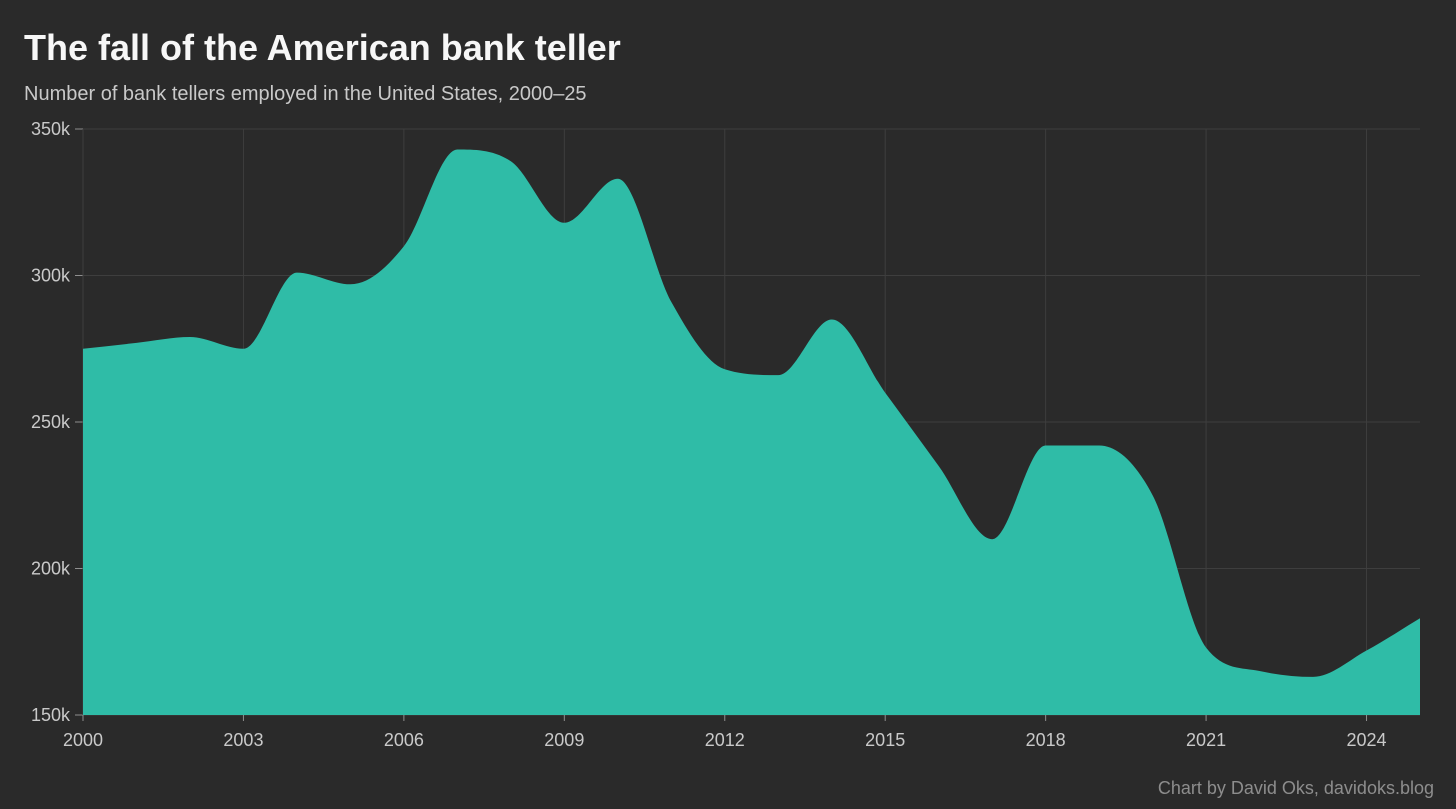 This screenshot has width=1456, height=809. Describe the element at coordinates (51, 129) in the screenshot. I see `y-tick-label: 350k` at that location.